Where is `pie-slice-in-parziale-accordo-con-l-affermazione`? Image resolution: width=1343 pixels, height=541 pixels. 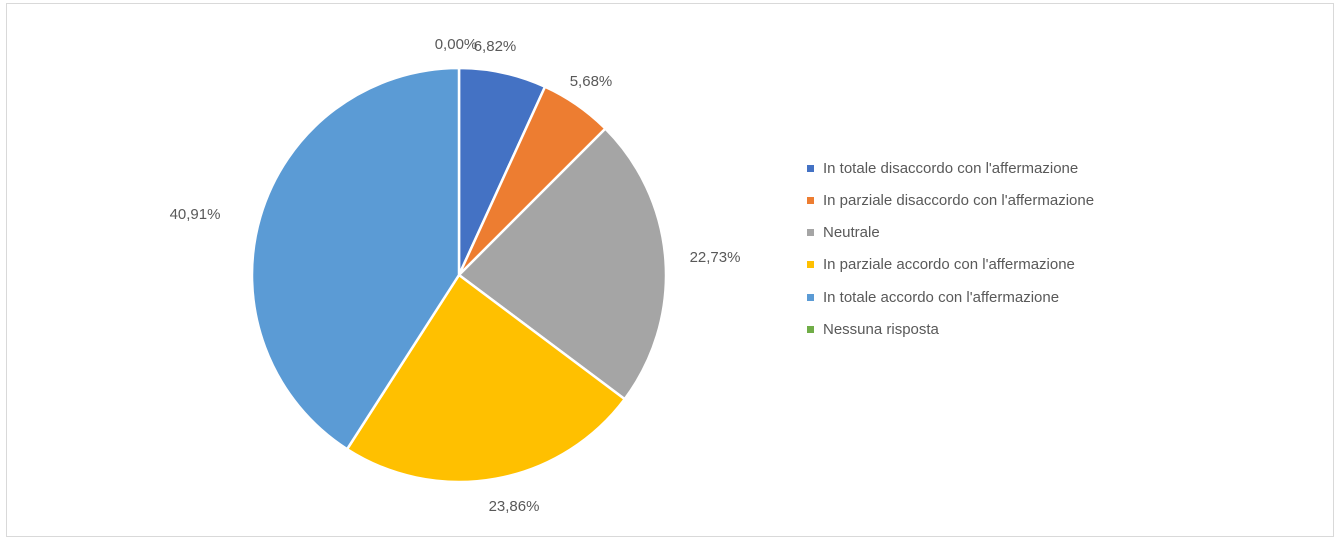 pie-slice-in-parziale-accordo-con-l-affermazione is located at coordinates (485, 378).